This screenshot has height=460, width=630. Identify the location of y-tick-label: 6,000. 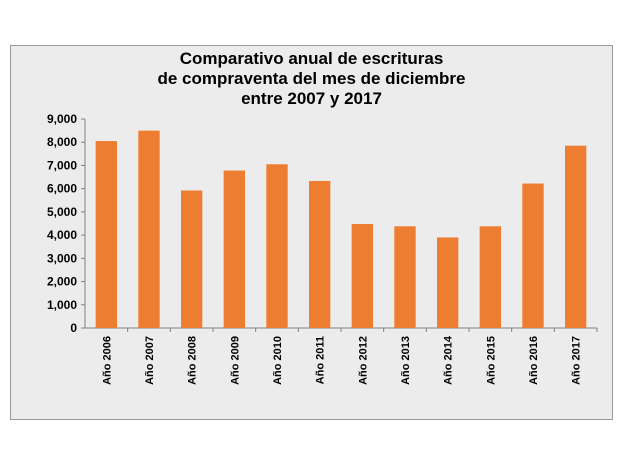
(62, 189).